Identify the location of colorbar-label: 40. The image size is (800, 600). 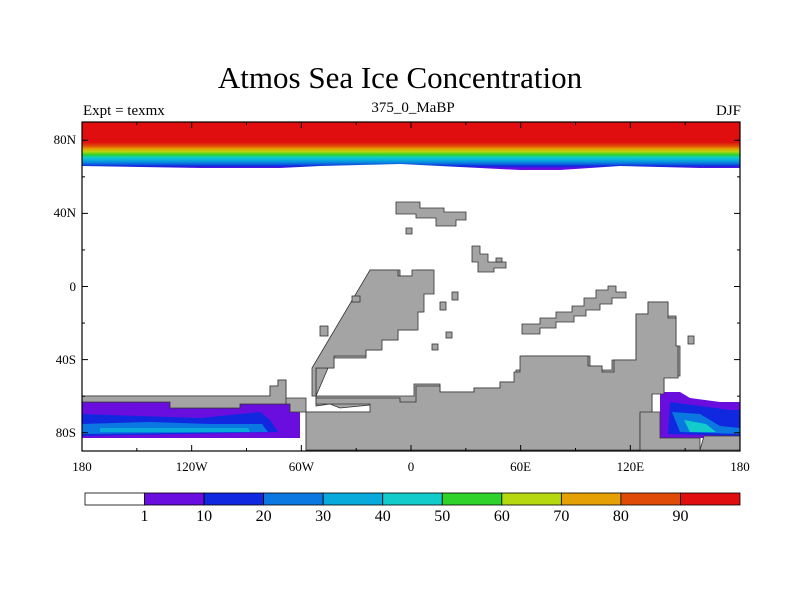
(382, 516).